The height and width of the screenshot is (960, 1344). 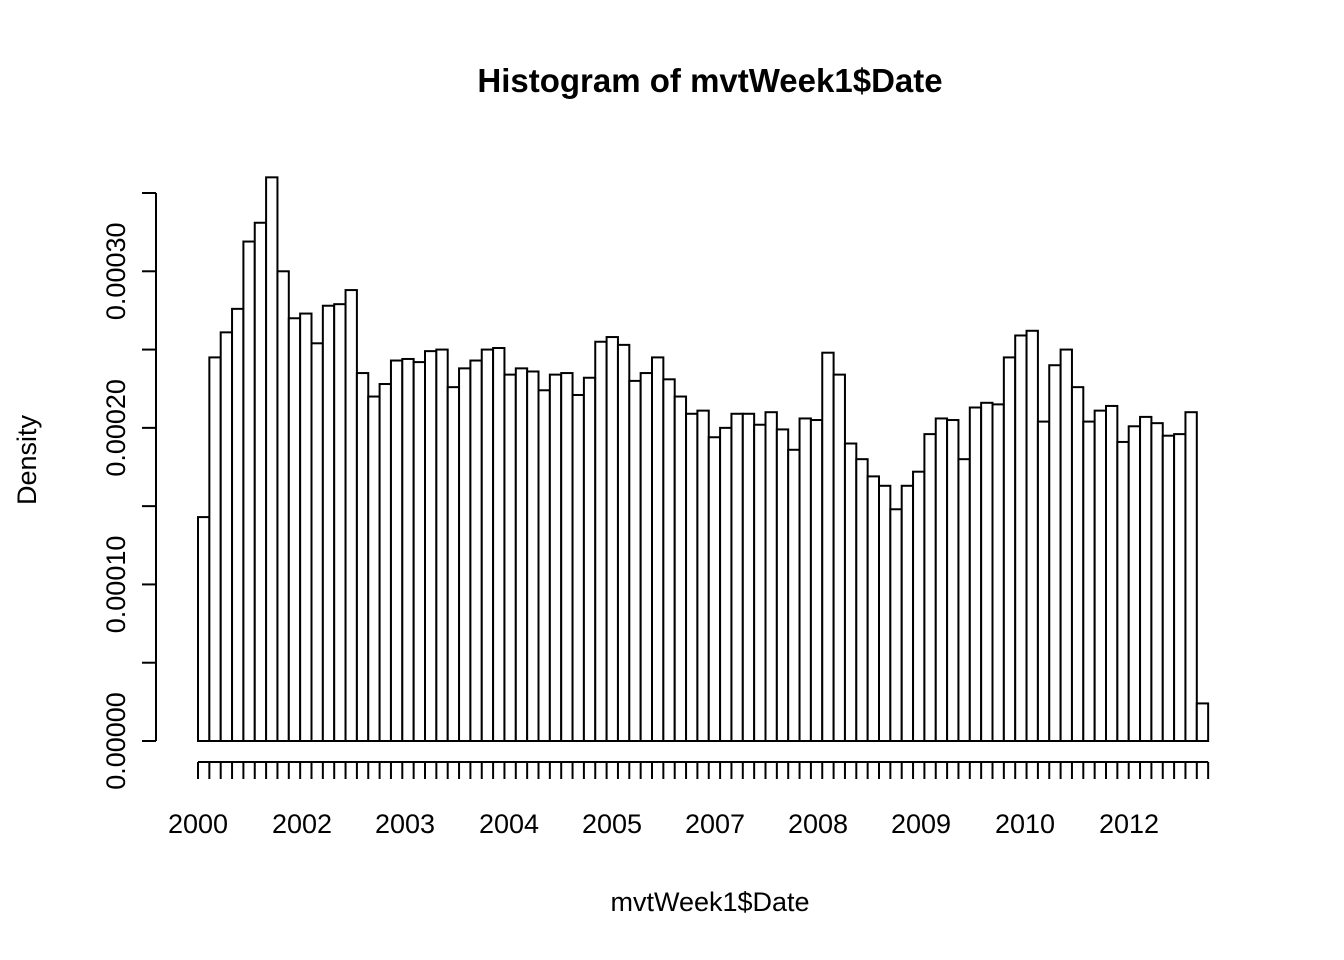 I want to click on x-tick-label: 2008, so click(x=818, y=824).